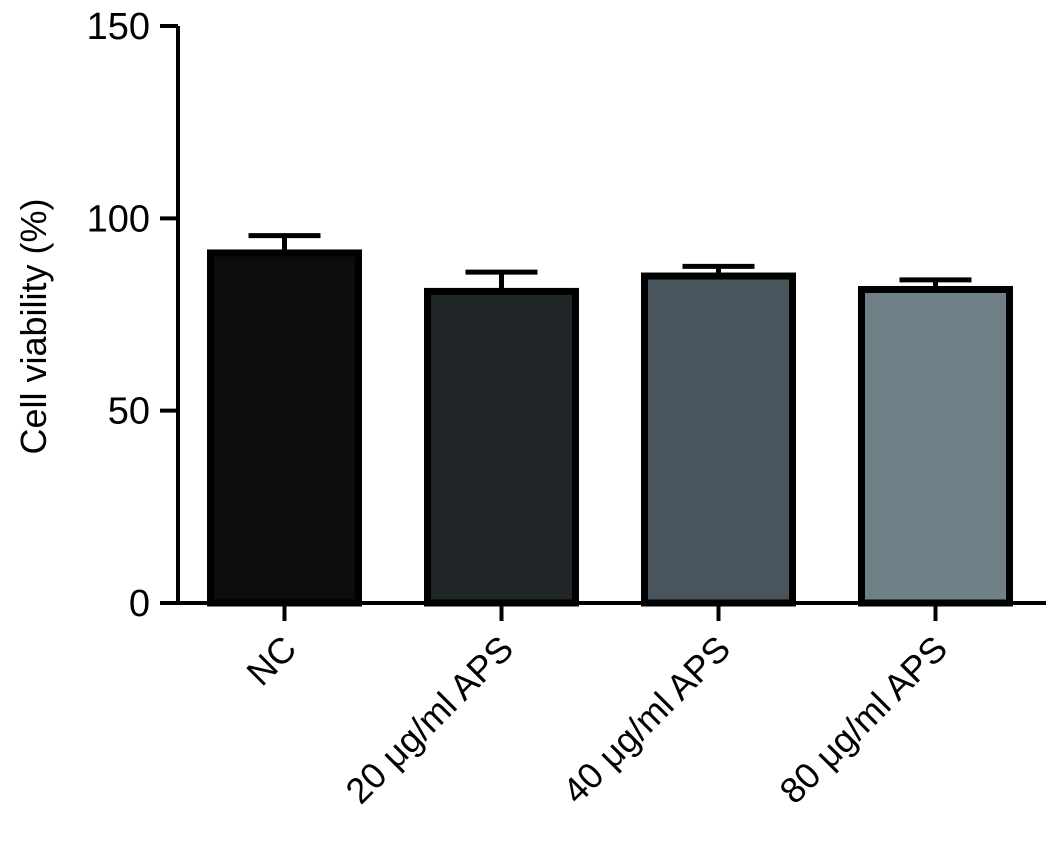 The image size is (1056, 849). Describe the element at coordinates (646, 720) in the screenshot. I see `x-tick-label: 40 μg/ml APS` at that location.